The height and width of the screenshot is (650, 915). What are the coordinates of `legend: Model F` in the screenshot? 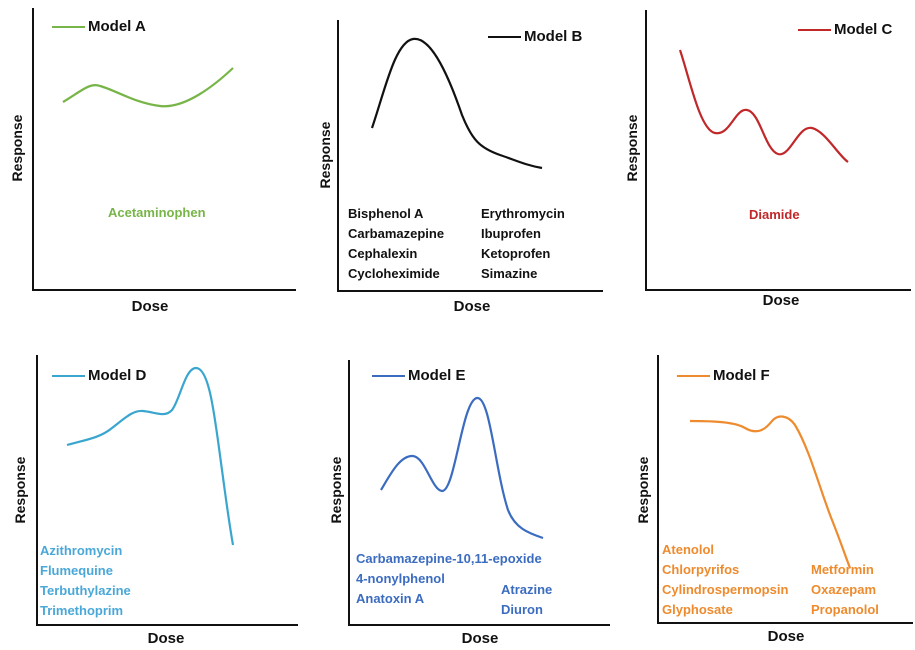 It's located at (723, 375).